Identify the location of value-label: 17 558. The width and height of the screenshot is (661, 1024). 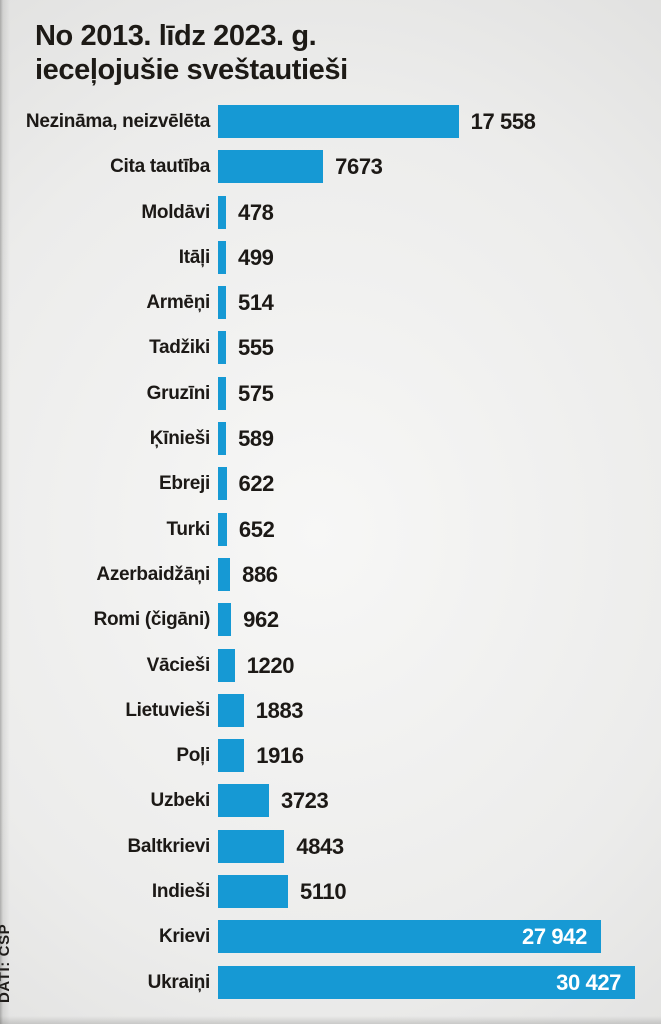
(503, 121).